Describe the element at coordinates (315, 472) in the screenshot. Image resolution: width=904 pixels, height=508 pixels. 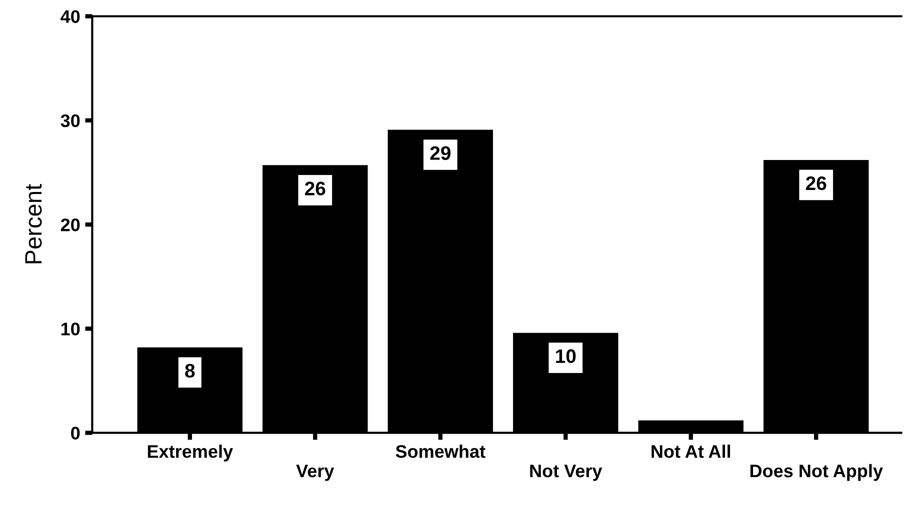
I see `x-tick-label: Very` at that location.